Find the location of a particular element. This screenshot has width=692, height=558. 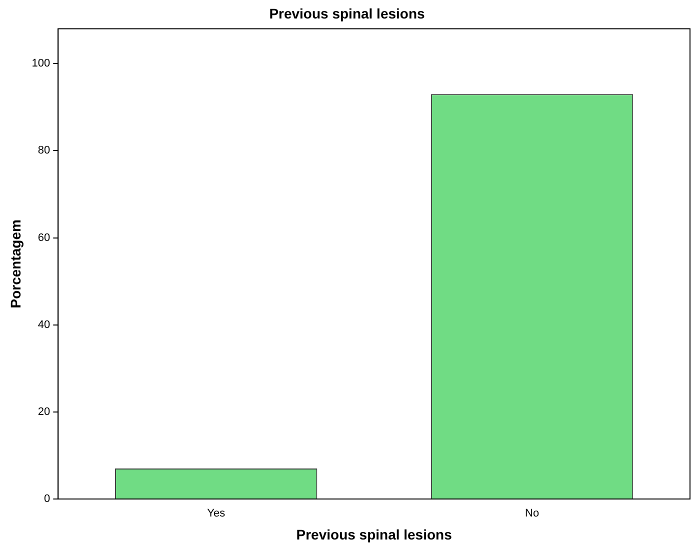

y-tick-label: 60 is located at coordinates (44, 238).